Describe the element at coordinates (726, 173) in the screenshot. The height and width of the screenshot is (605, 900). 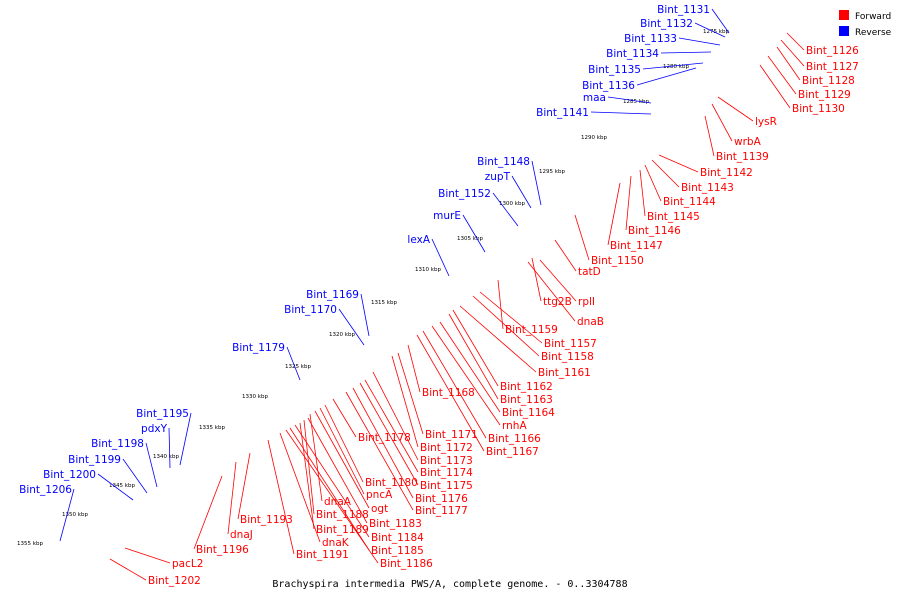
I see `gene-label: Bint_1142` at that location.